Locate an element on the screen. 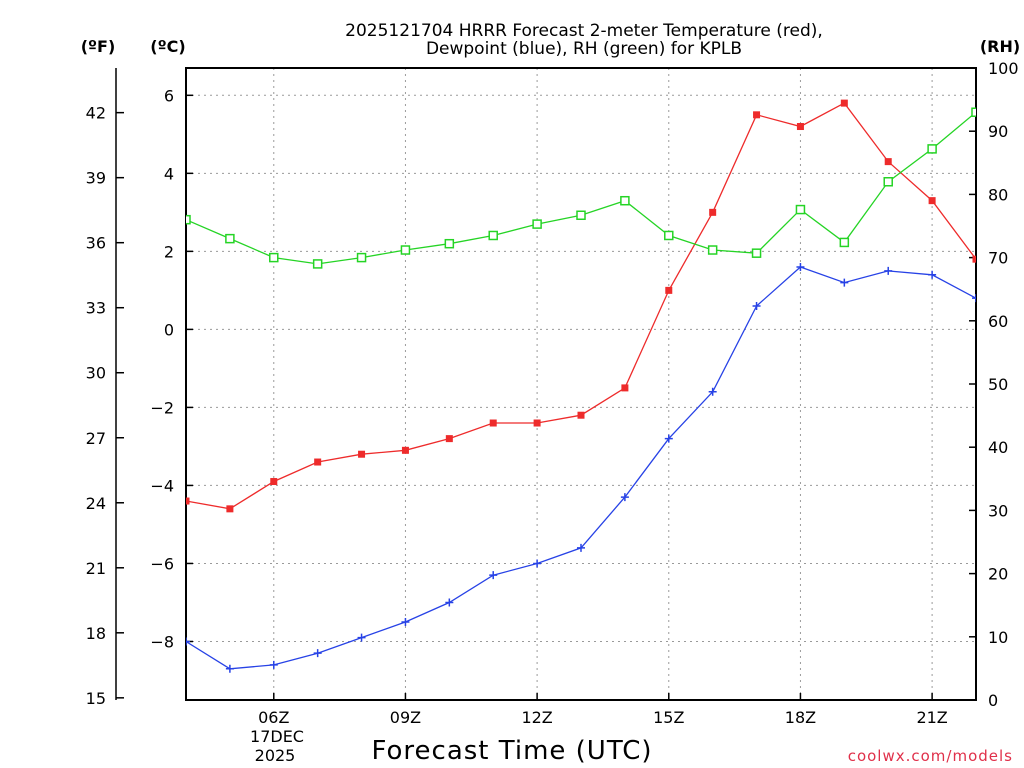  x-axis-title: Forecast Time (UTC) is located at coordinates (511, 751).